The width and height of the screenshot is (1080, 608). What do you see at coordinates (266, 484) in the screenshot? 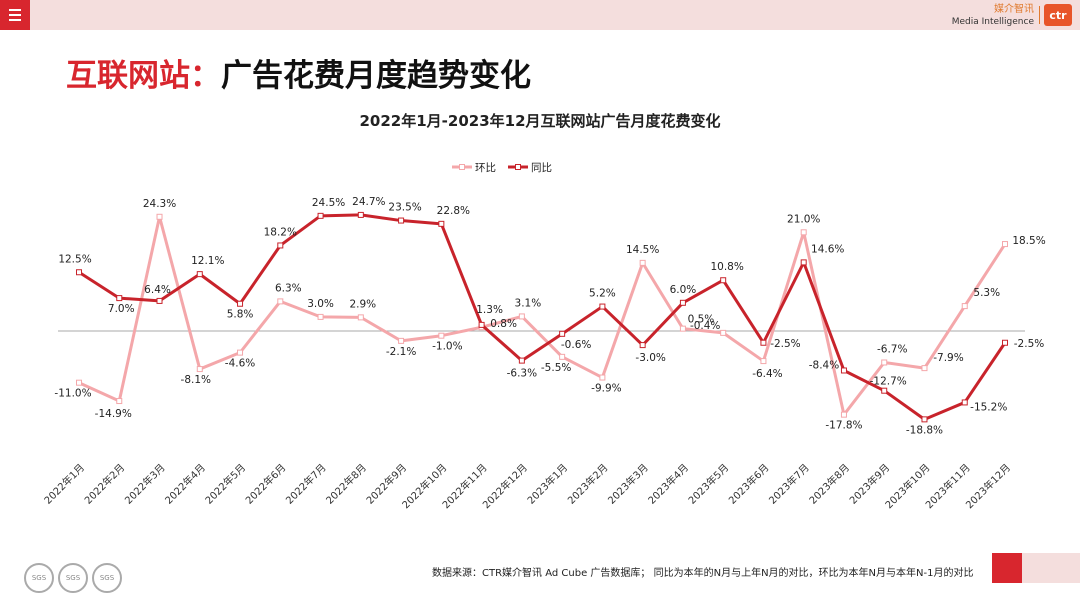
I see `x-tick-label: 2022年6月` at bounding box center [266, 484].